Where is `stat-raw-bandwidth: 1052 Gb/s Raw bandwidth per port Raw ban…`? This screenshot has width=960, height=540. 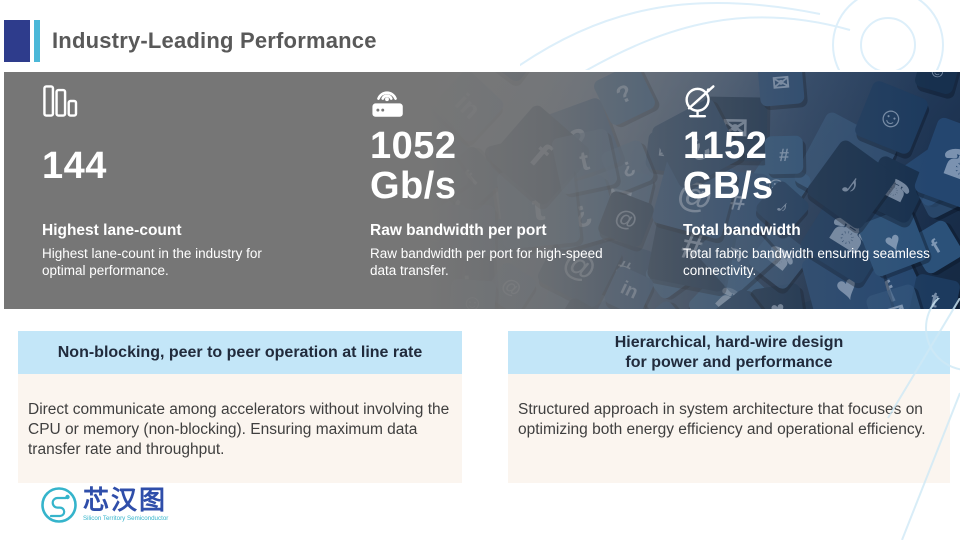
stat-raw-bandwidth: 1052 Gb/s Raw bandwidth per port Raw ban… is located at coordinates (520, 181).